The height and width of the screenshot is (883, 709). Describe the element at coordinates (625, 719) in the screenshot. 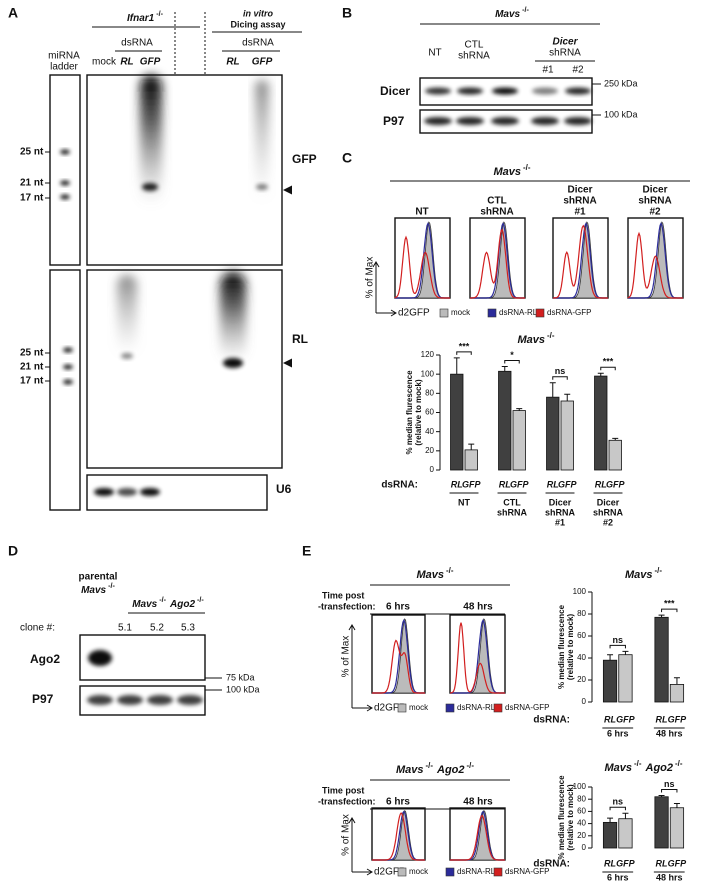

I see `series-label: GFP` at that location.